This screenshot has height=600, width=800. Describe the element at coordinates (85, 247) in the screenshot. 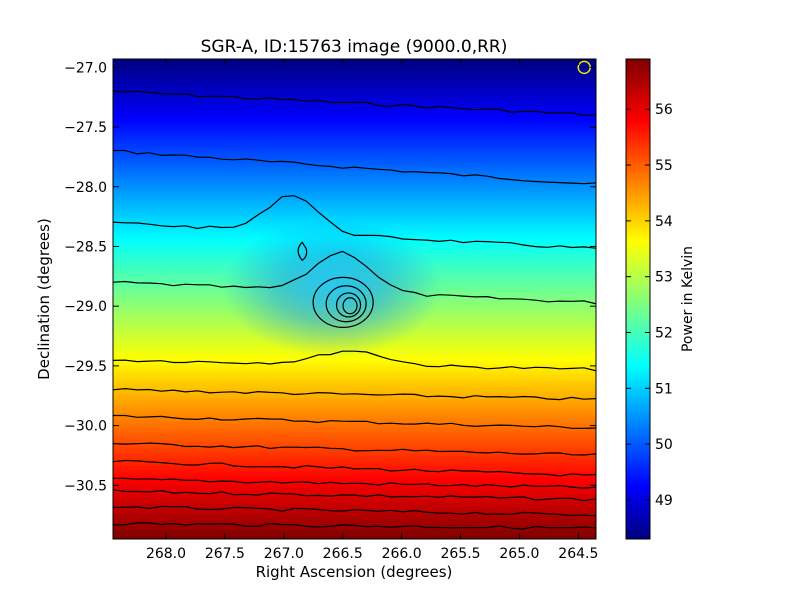

I see `y-tick-label: −28.5` at that location.